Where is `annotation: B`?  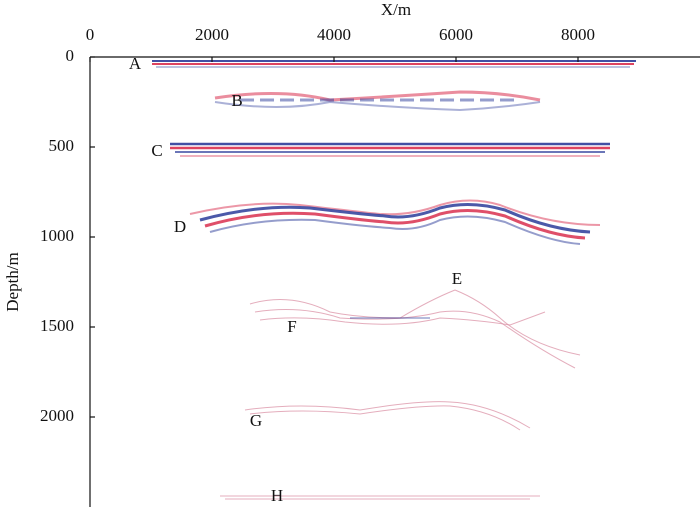 annotation: B is located at coordinates (236, 100).